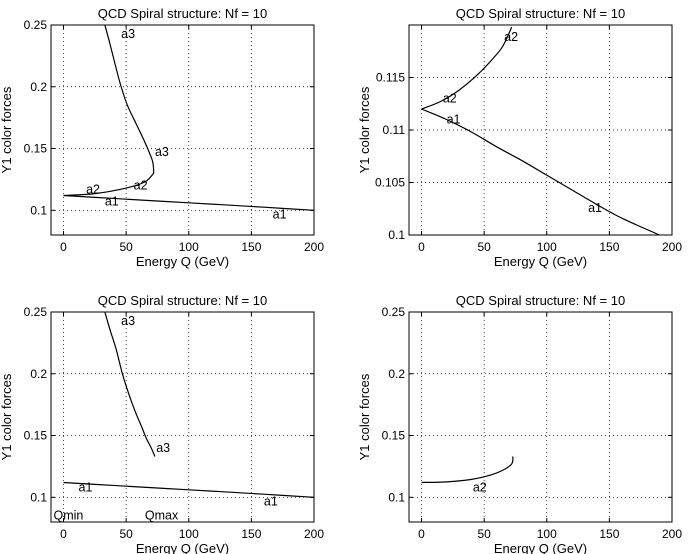  What do you see at coordinates (69, 516) in the screenshot?
I see `annotation-qmin: Qmin` at bounding box center [69, 516].